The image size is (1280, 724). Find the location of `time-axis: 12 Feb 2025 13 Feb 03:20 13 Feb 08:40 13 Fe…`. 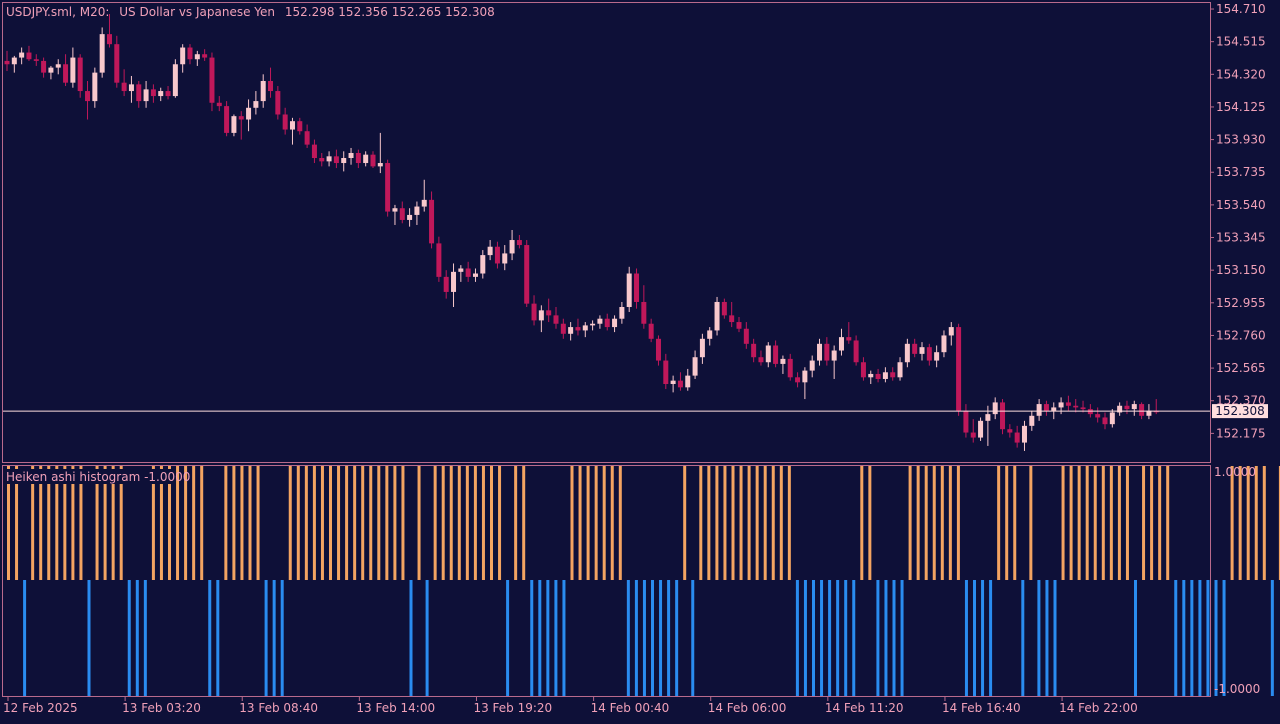

time-axis: 12 Feb 2025 13 Feb 03:20 13 Feb 08:40 13 Fe… is located at coordinates (570, 706).